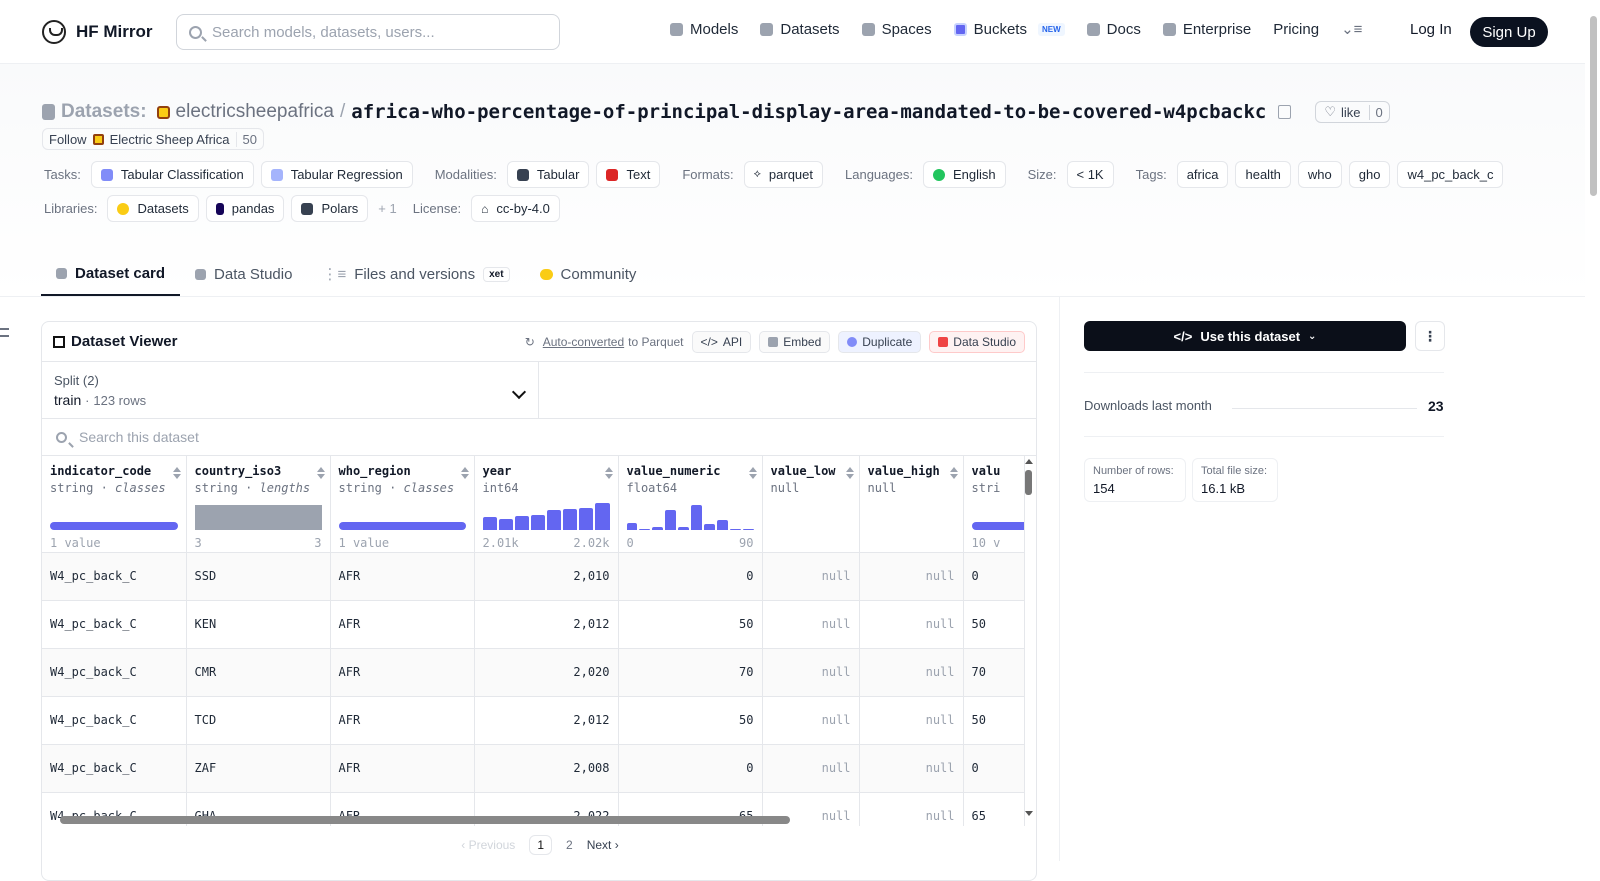  I want to click on table-cell: TCD, so click(258, 720).